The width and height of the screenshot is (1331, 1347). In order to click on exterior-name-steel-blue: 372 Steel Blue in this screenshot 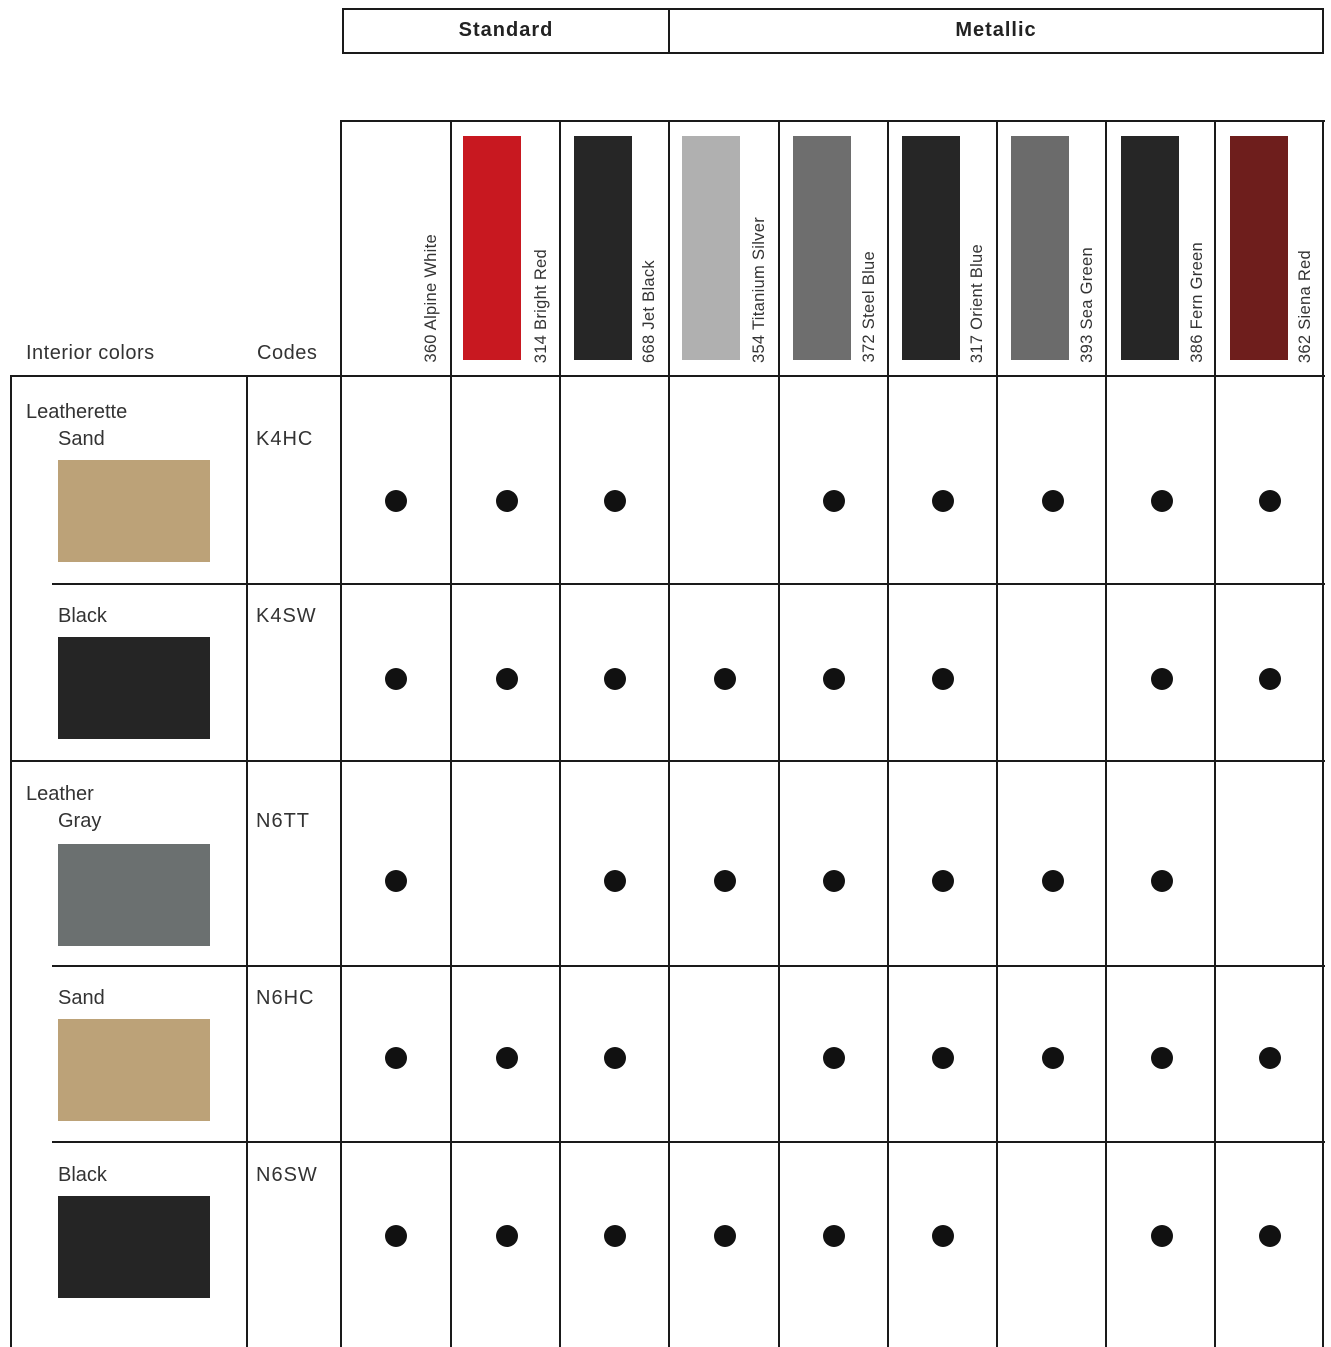, I will do `click(868, 307)`.